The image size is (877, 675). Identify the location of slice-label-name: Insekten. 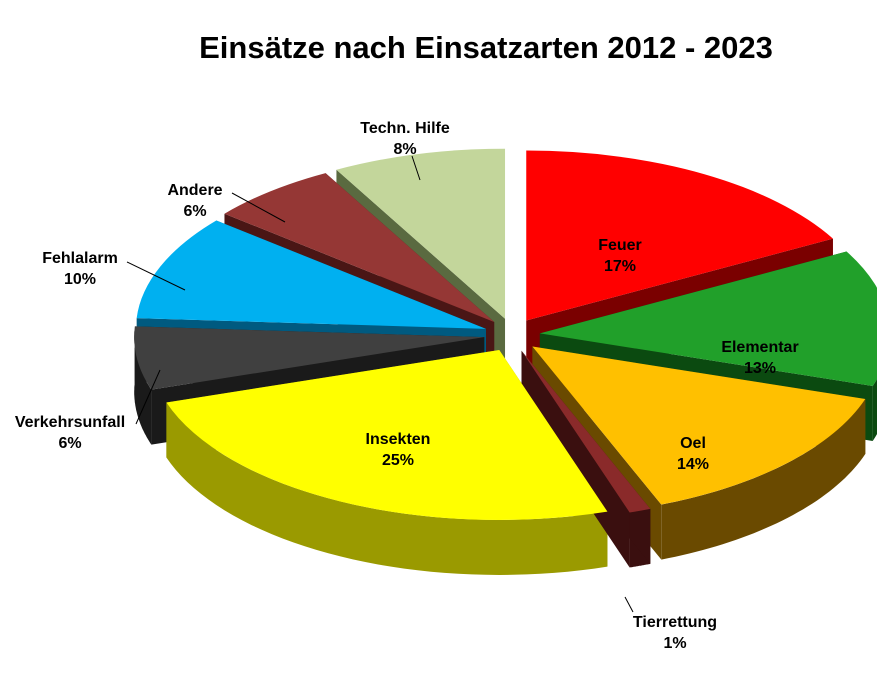
(398, 439).